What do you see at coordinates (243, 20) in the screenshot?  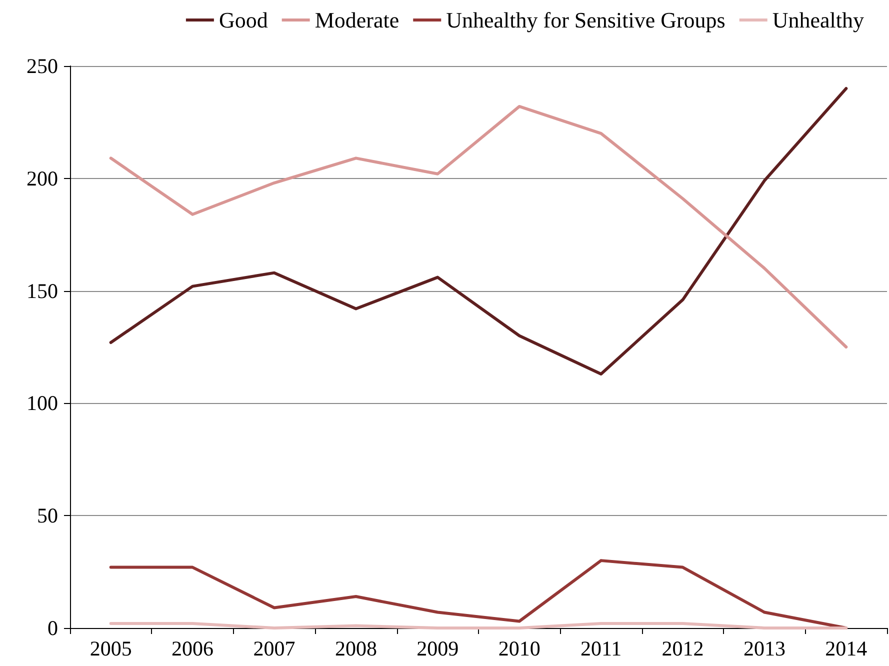 I see `legend-label: Good` at bounding box center [243, 20].